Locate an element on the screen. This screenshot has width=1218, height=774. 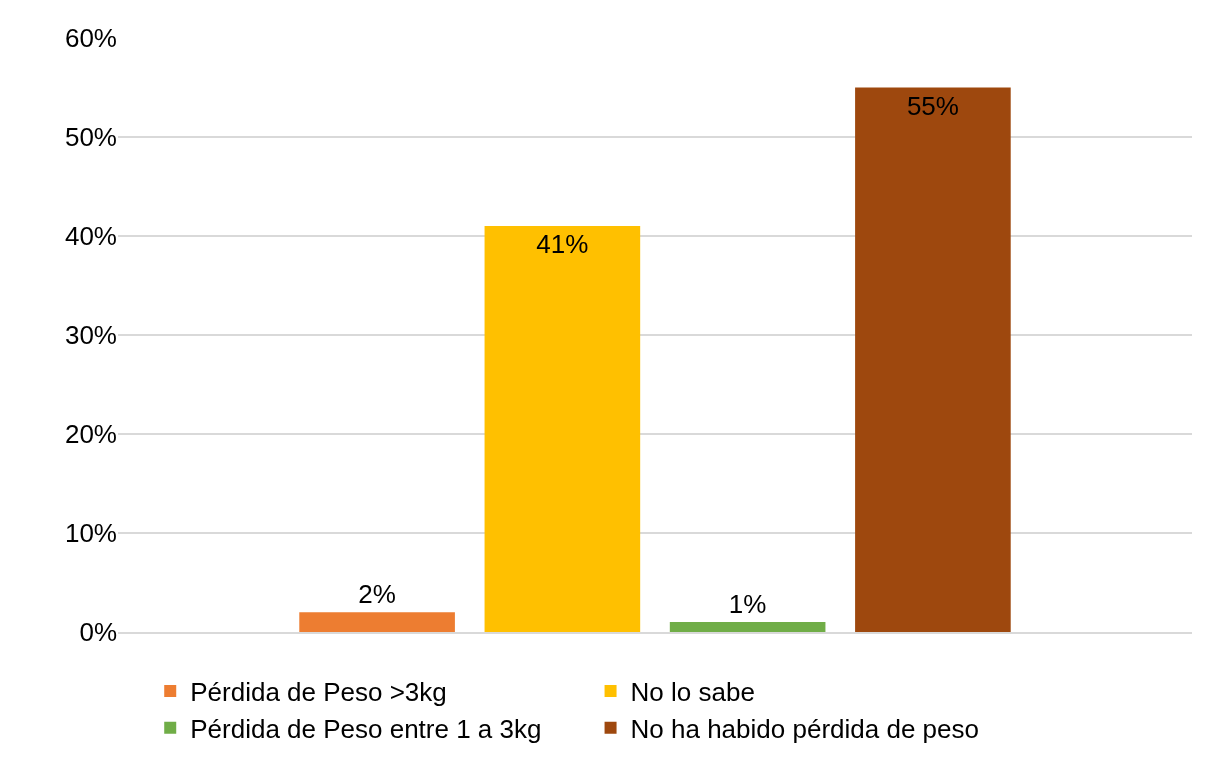
data-label: 41% is located at coordinates (562, 244).